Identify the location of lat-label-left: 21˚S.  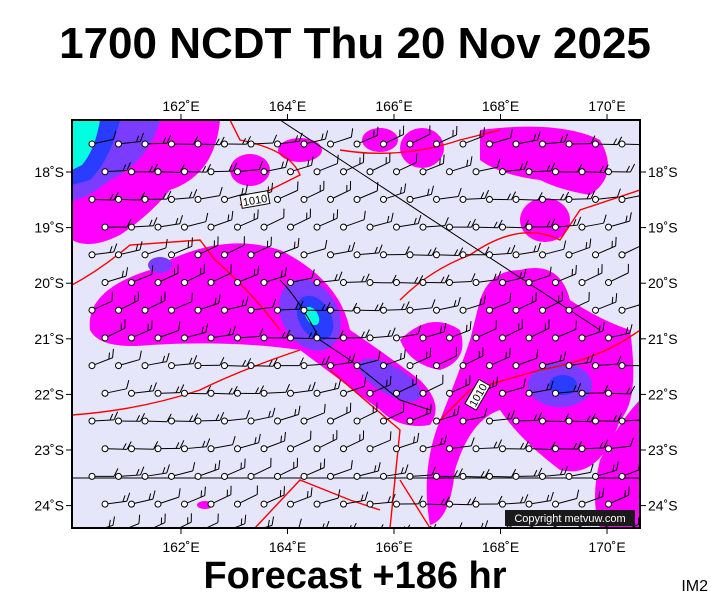
(49, 339).